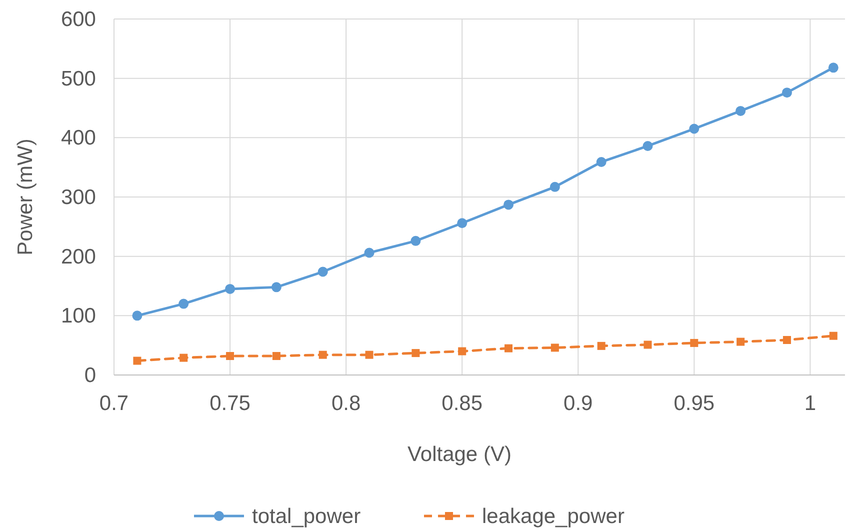 The image size is (848, 531). Describe the element at coordinates (78, 78) in the screenshot. I see `y-tick-label: 500` at that location.